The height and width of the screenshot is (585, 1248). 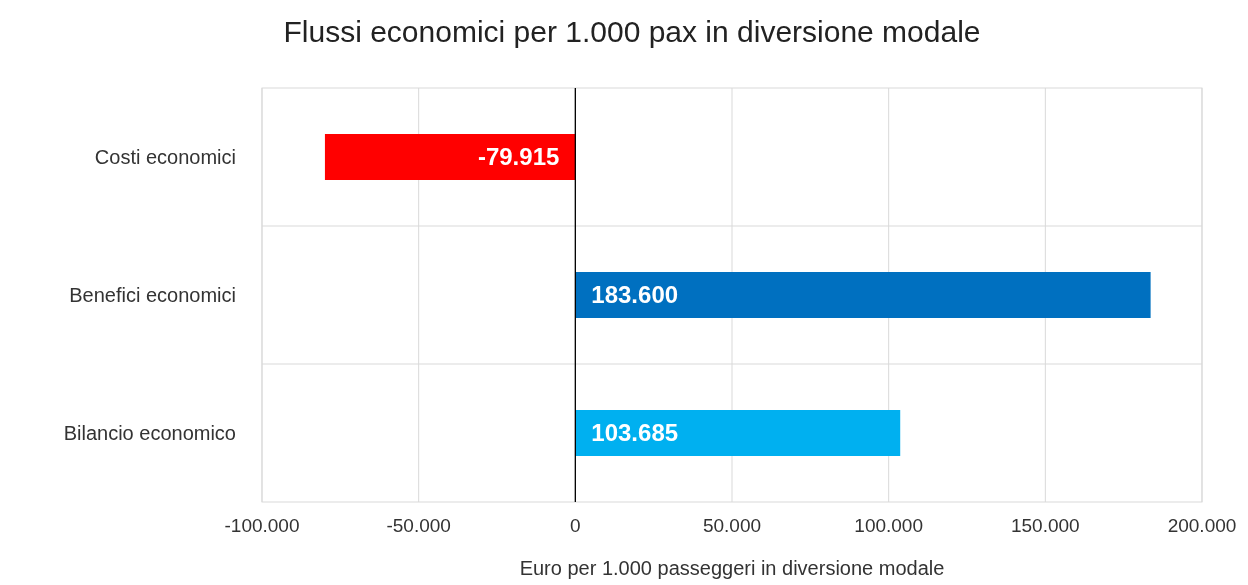 What do you see at coordinates (635, 433) in the screenshot?
I see `data-label: 103.685` at bounding box center [635, 433].